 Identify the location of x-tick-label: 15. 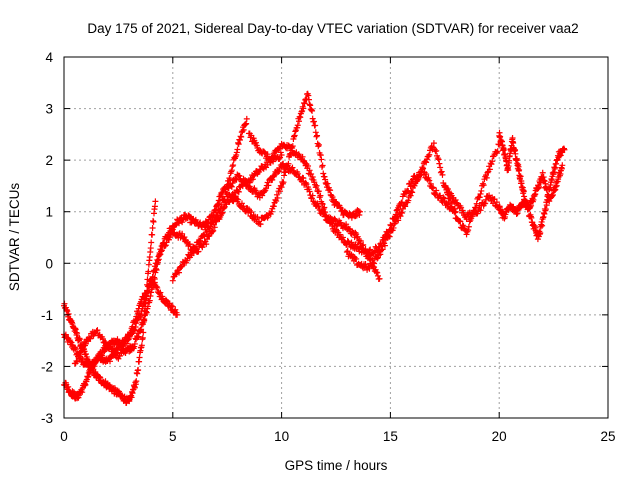
(390, 436).